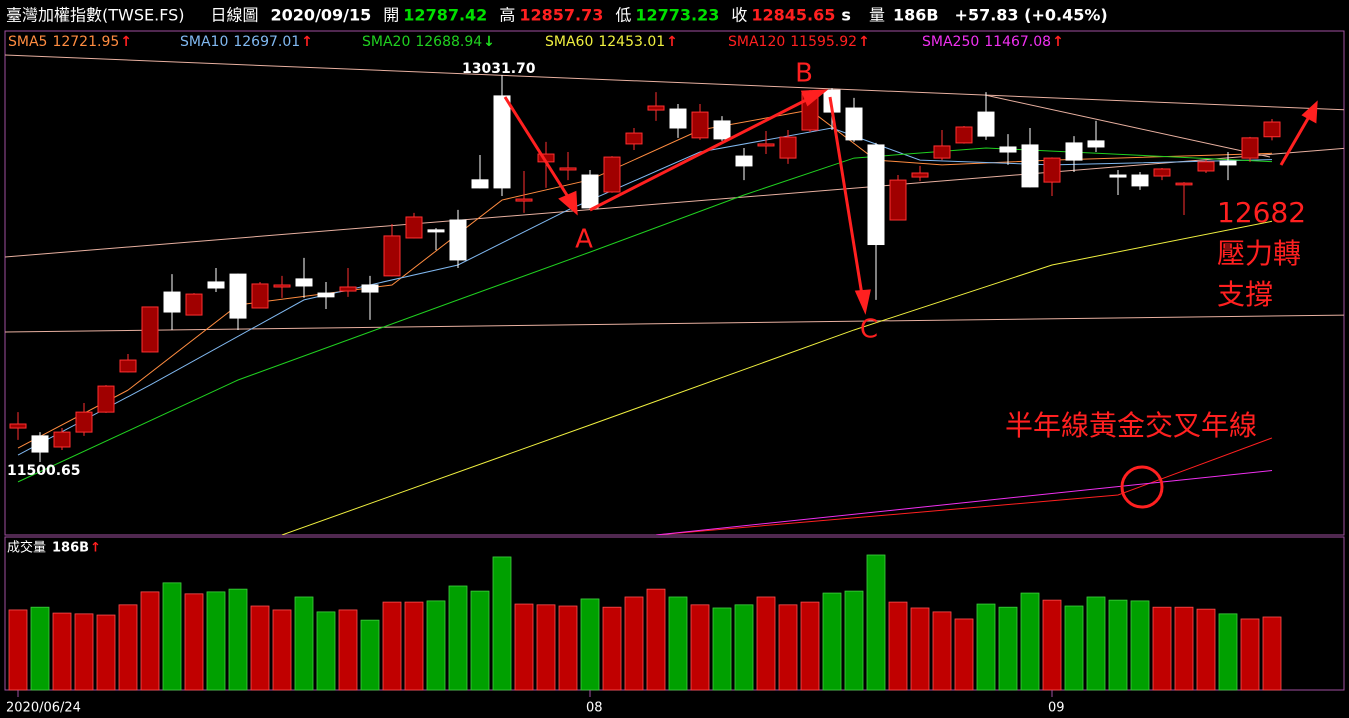  I want to click on volume-trend: ↑, so click(95, 548).